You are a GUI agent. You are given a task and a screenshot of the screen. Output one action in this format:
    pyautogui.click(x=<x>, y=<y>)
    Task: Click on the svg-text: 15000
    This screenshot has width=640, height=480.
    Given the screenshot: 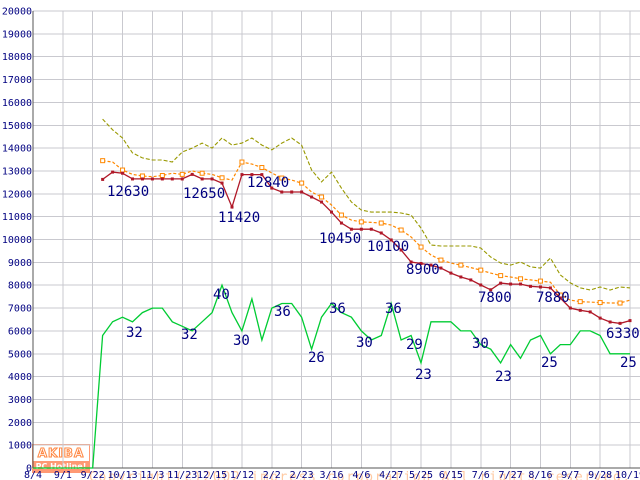 What is the action you would take?
    pyautogui.click(x=17, y=126)
    